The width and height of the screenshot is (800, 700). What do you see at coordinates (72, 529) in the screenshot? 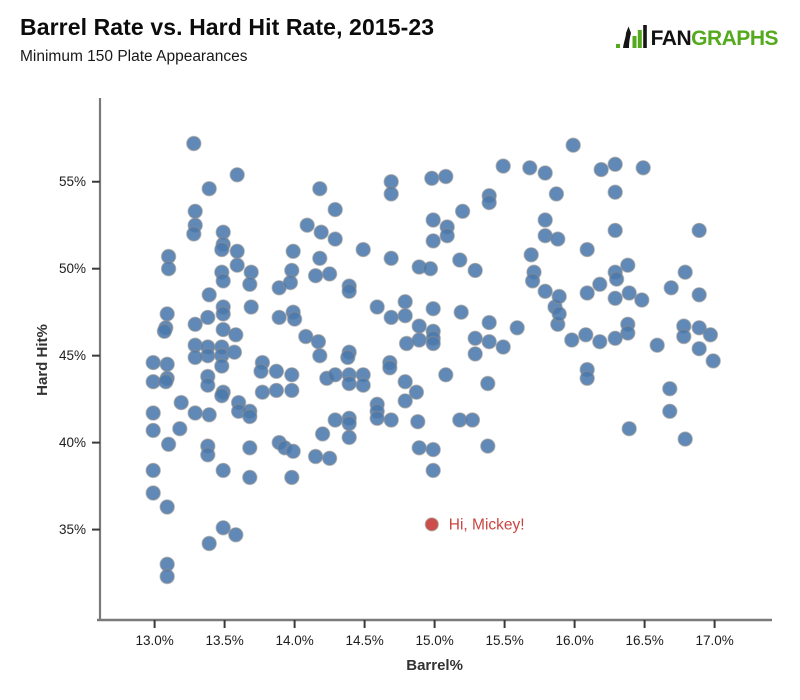
I see `y-tick-label: 35%` at bounding box center [72, 529].